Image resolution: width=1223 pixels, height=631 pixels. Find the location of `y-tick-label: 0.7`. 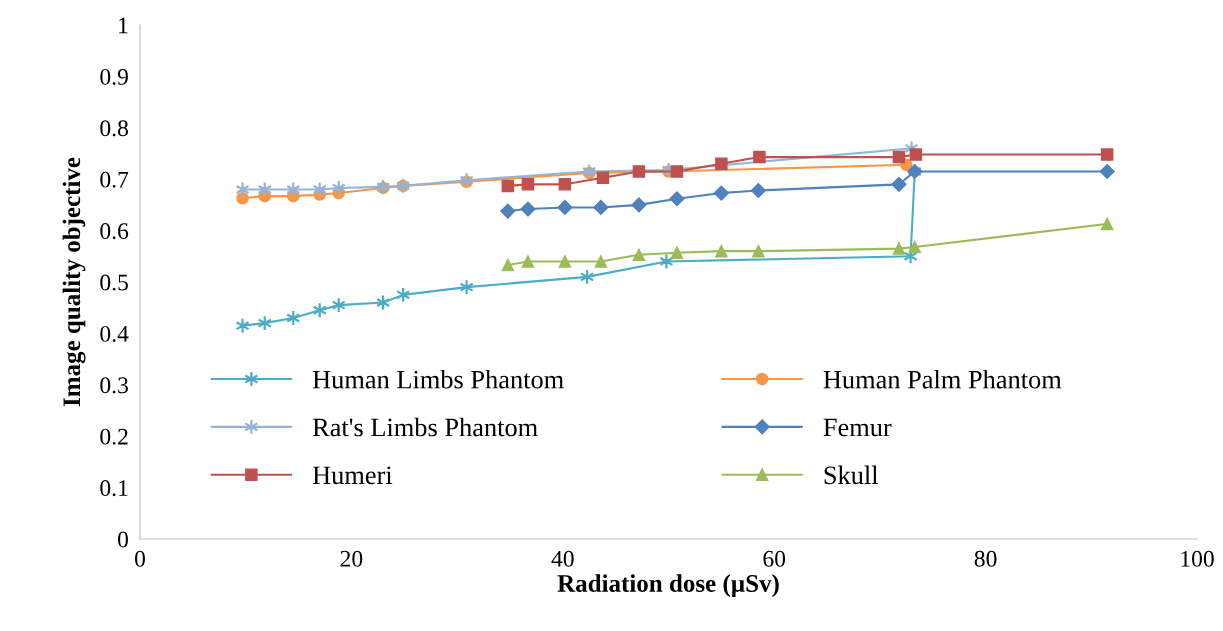

y-tick-label: 0.7 is located at coordinates (114, 179).